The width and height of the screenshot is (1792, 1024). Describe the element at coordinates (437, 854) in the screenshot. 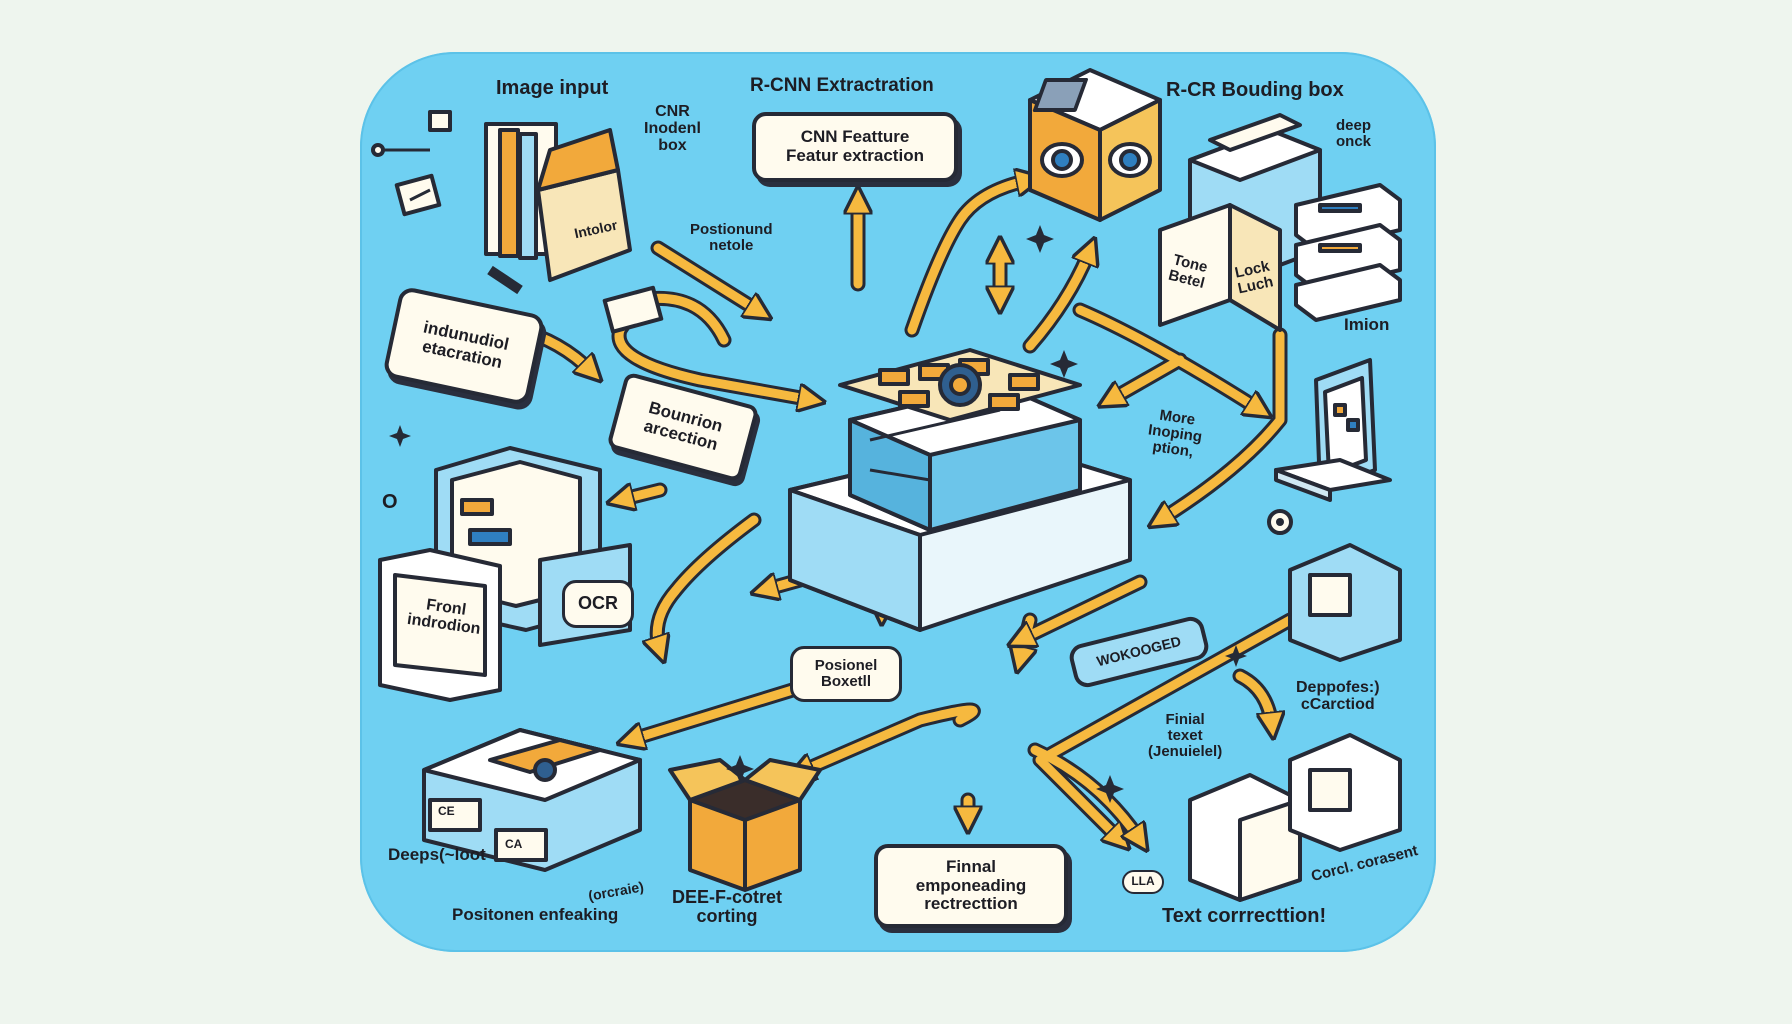

I see `label-deep-loot: Deeps(~loot` at that location.